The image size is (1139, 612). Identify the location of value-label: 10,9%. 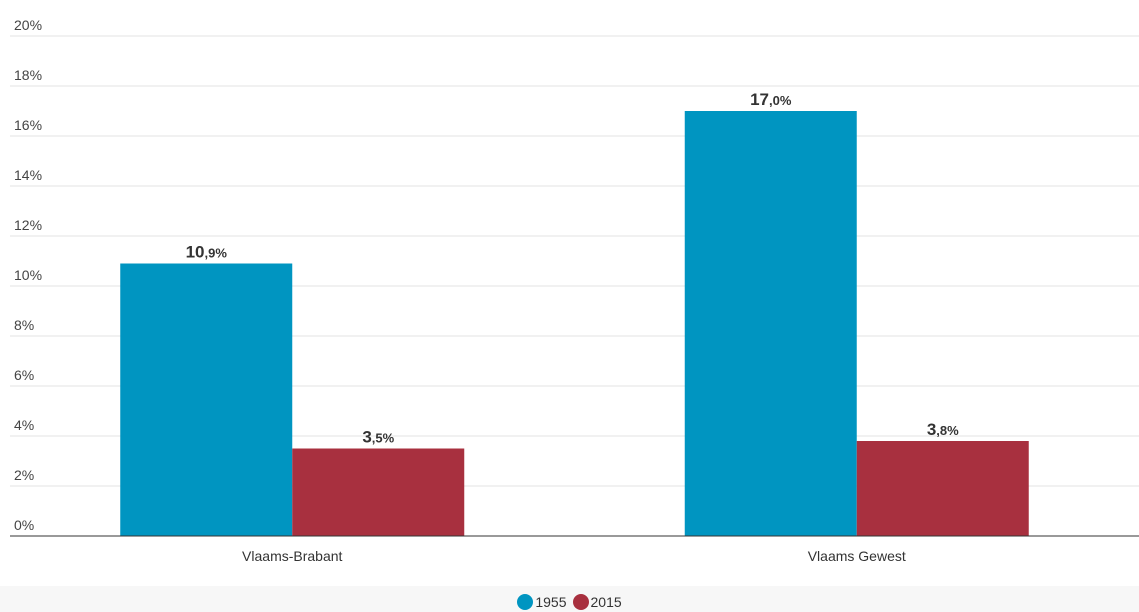
(207, 252).